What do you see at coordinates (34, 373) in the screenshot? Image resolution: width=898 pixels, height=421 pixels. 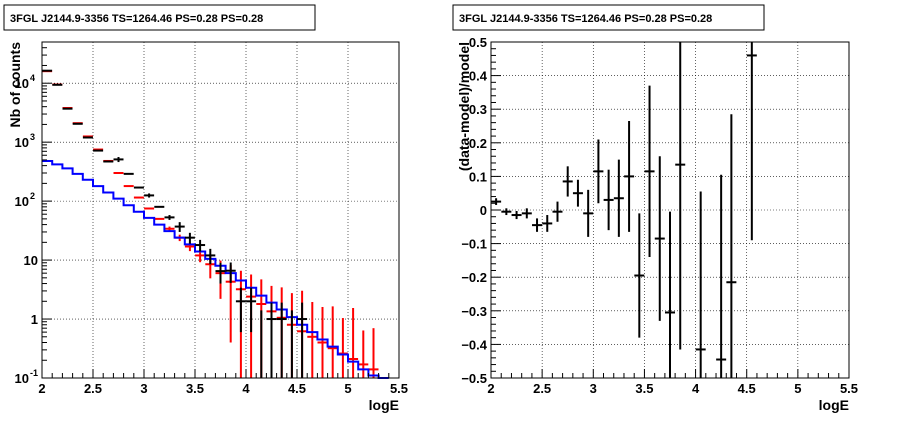 I see `left-y-tick-exponent: -1` at bounding box center [34, 373].